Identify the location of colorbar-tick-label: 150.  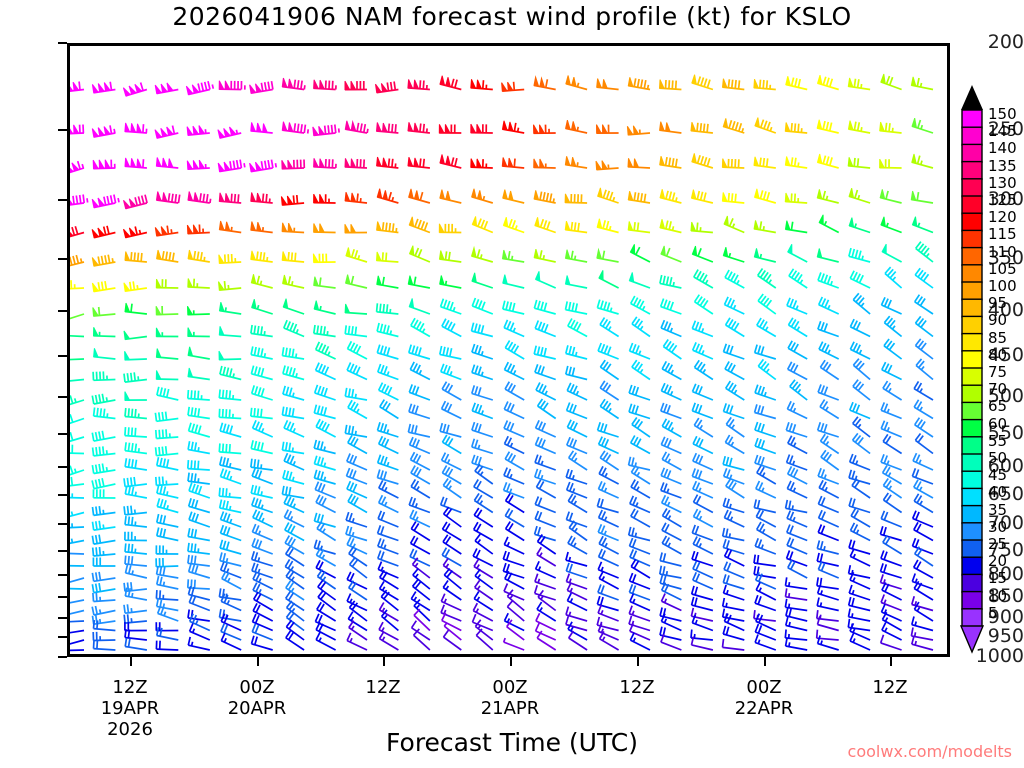
(1002, 114).